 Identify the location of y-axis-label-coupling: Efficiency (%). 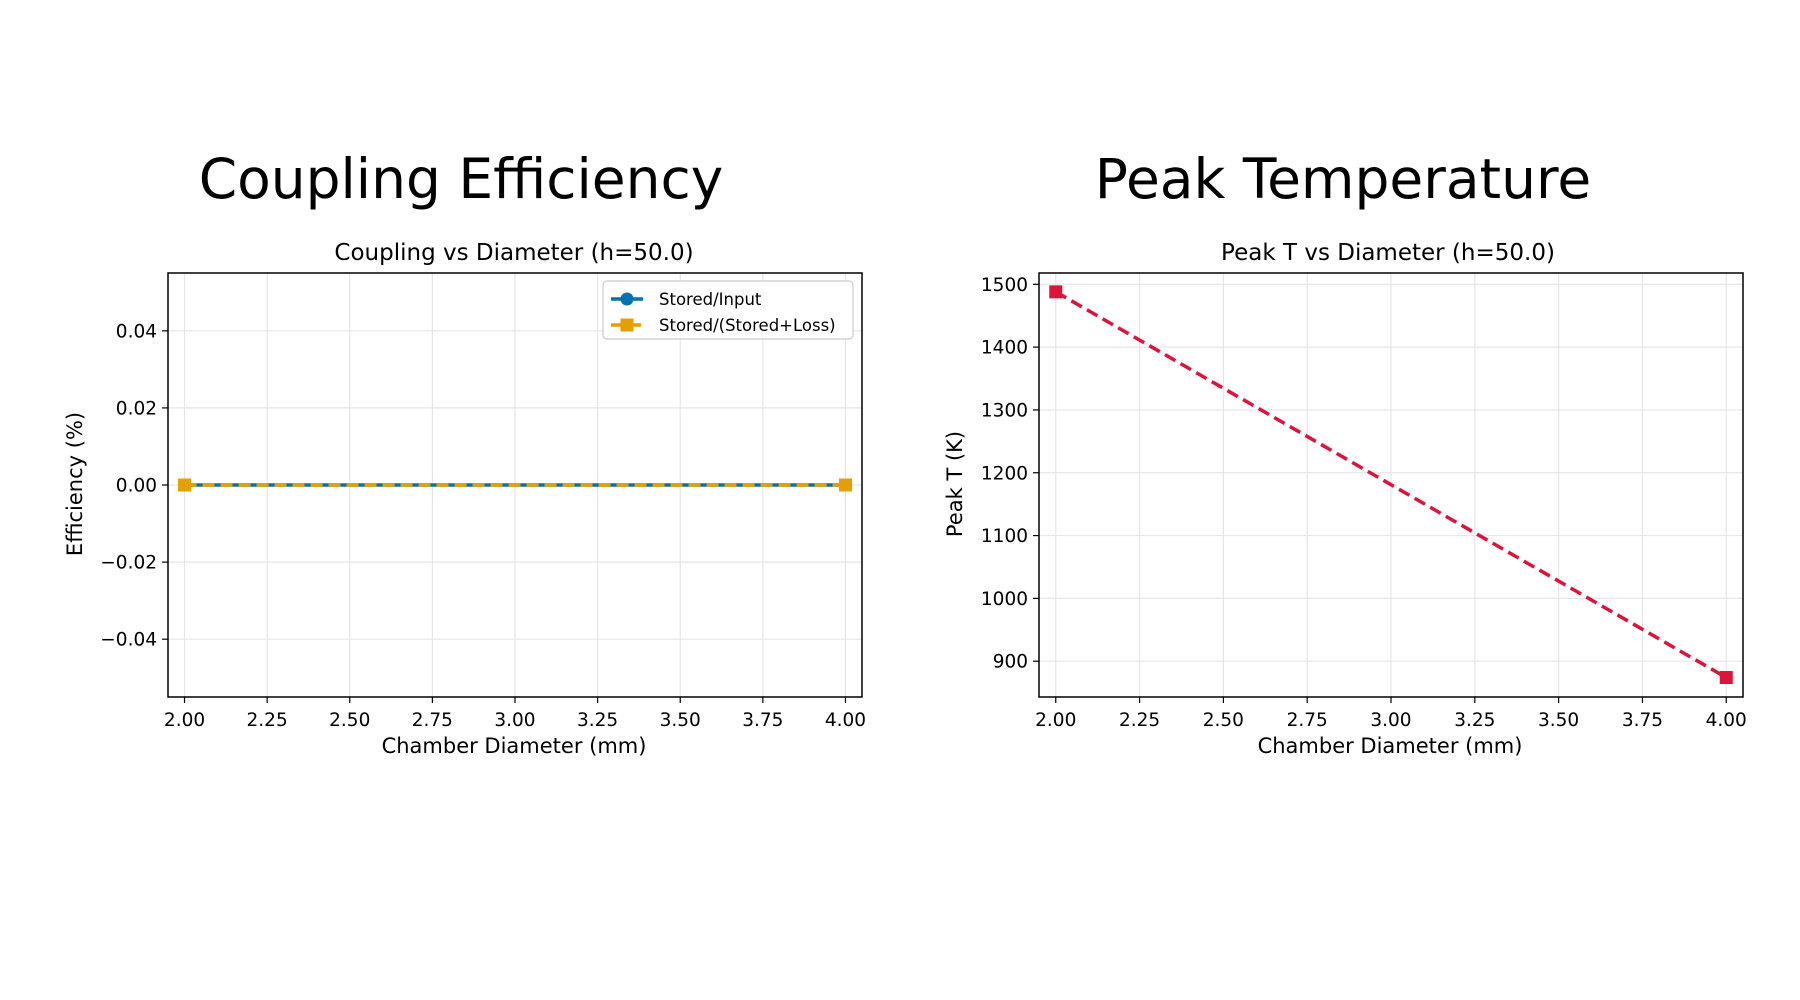
(75, 484).